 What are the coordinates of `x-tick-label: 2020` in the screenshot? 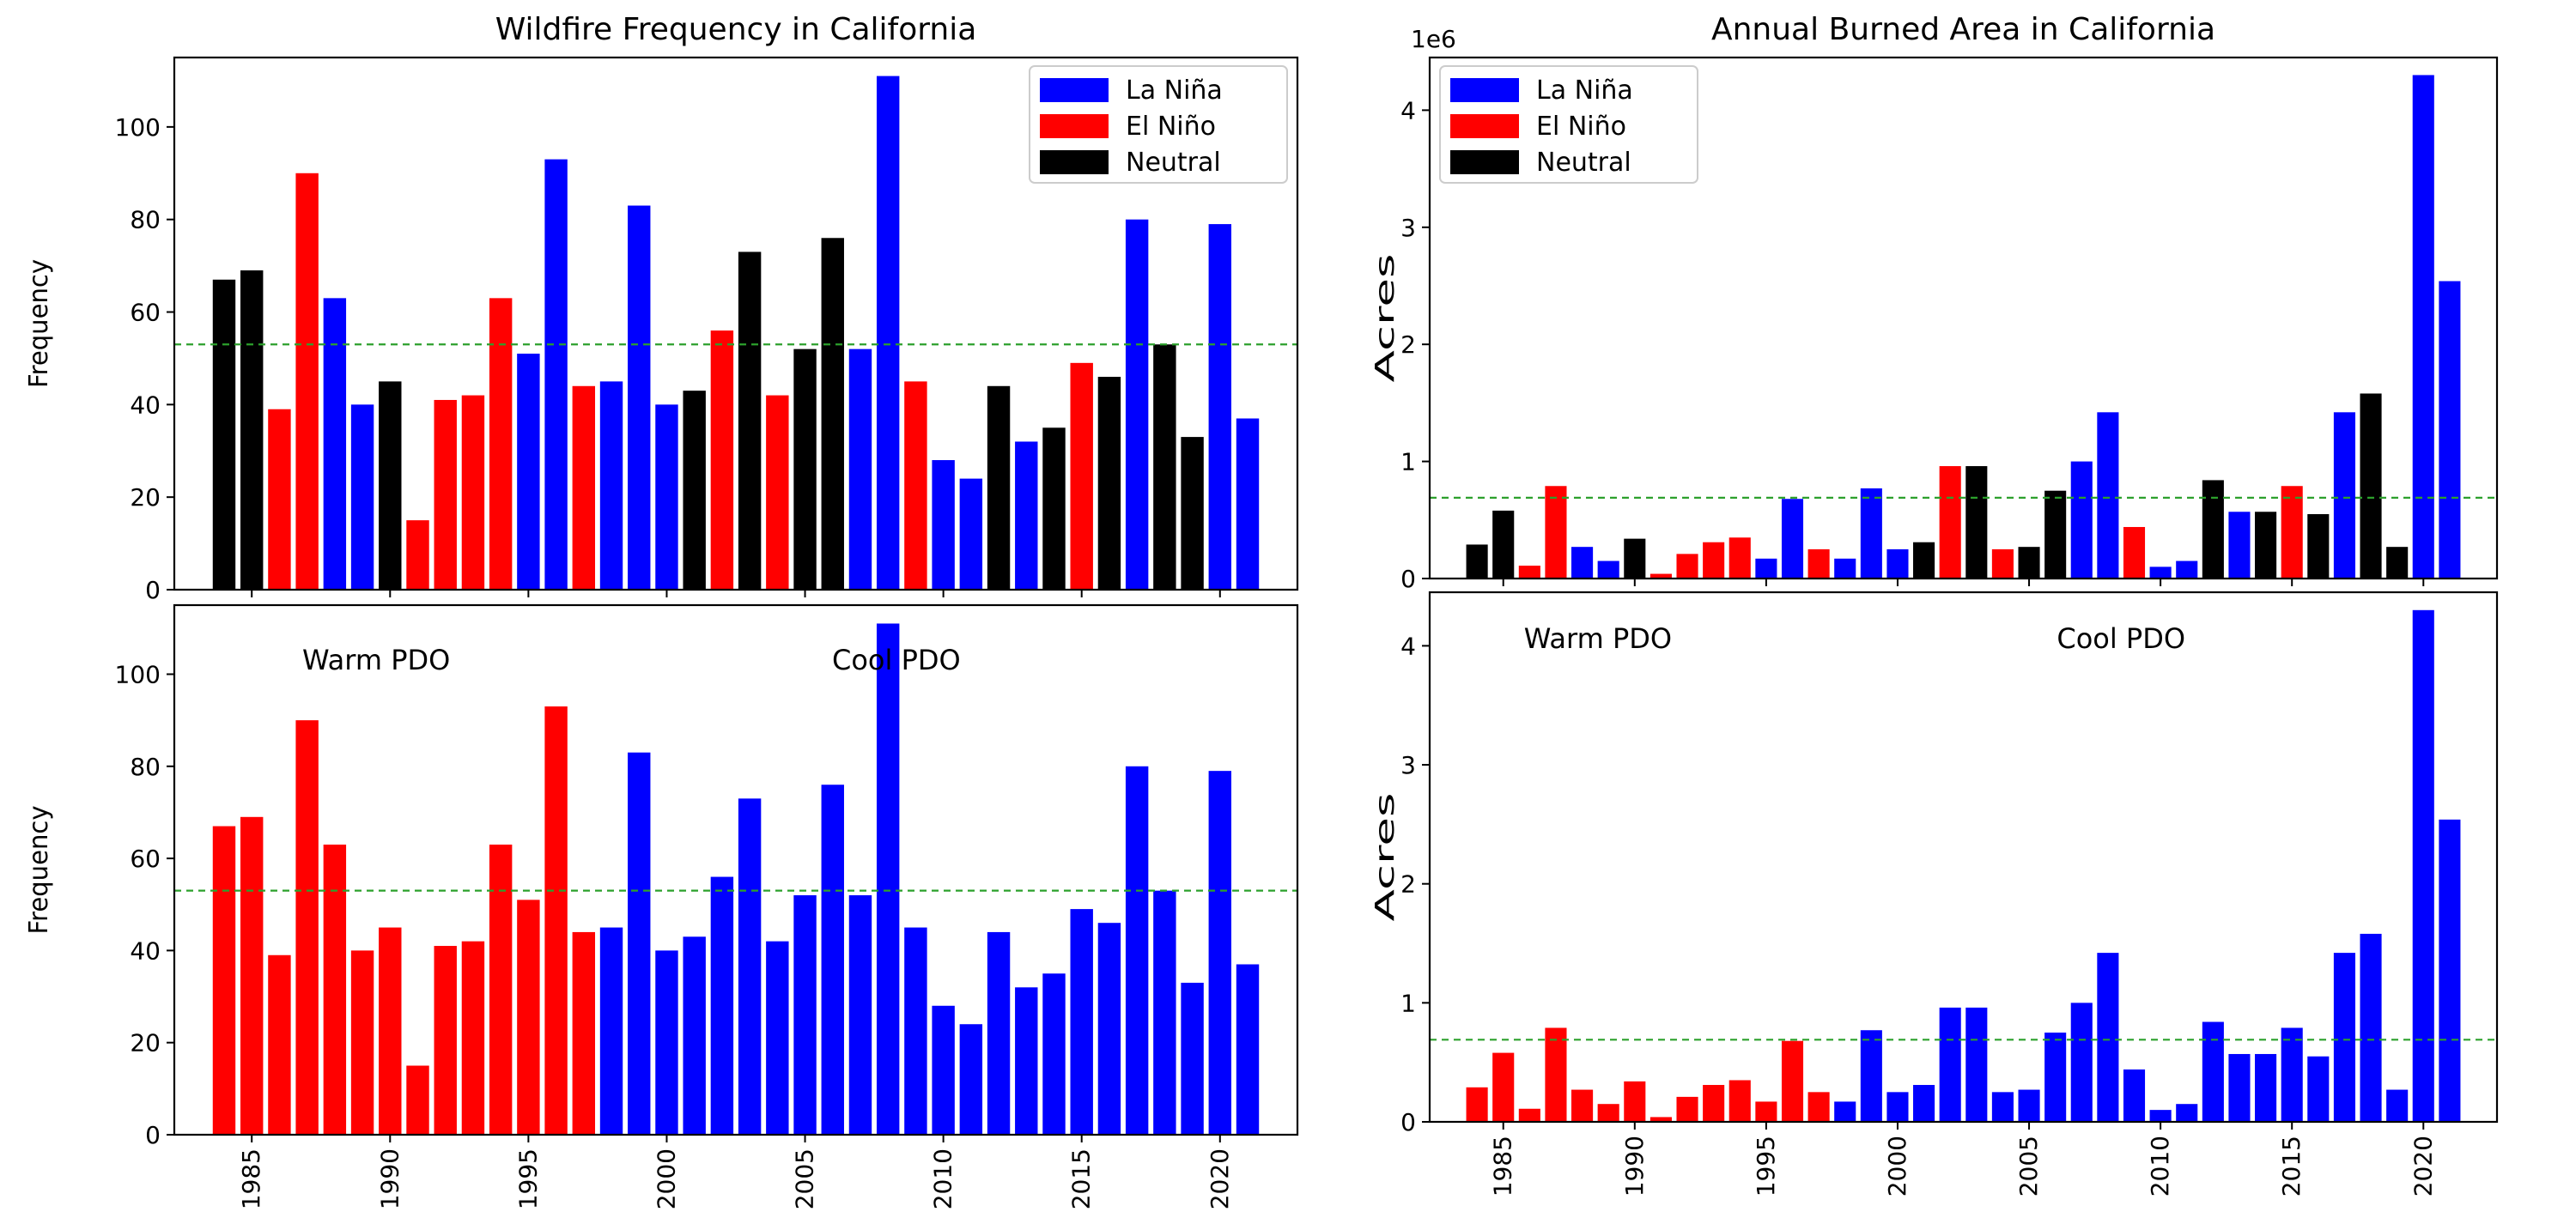 It's located at (1220, 1178).